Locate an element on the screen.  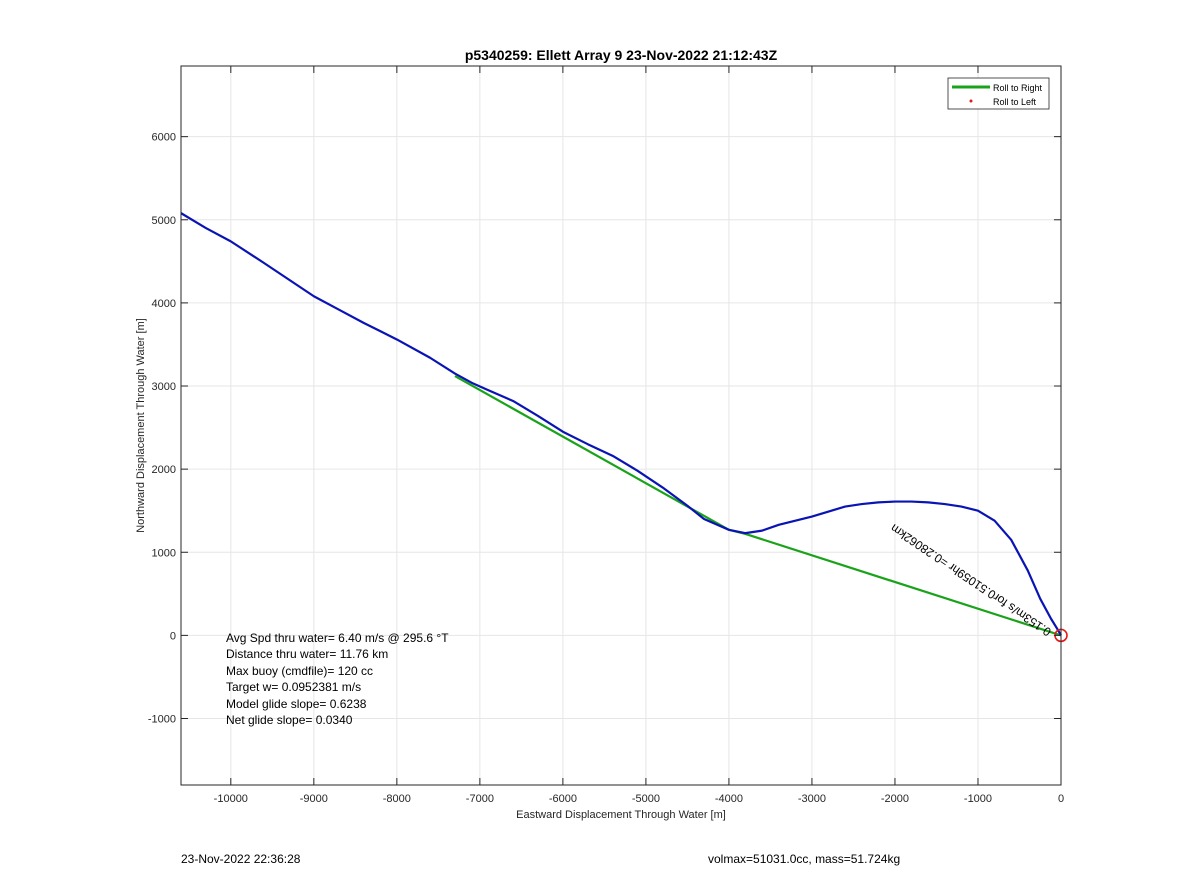
legend-roll-left-label: Roll to Left is located at coordinates (1015, 102).